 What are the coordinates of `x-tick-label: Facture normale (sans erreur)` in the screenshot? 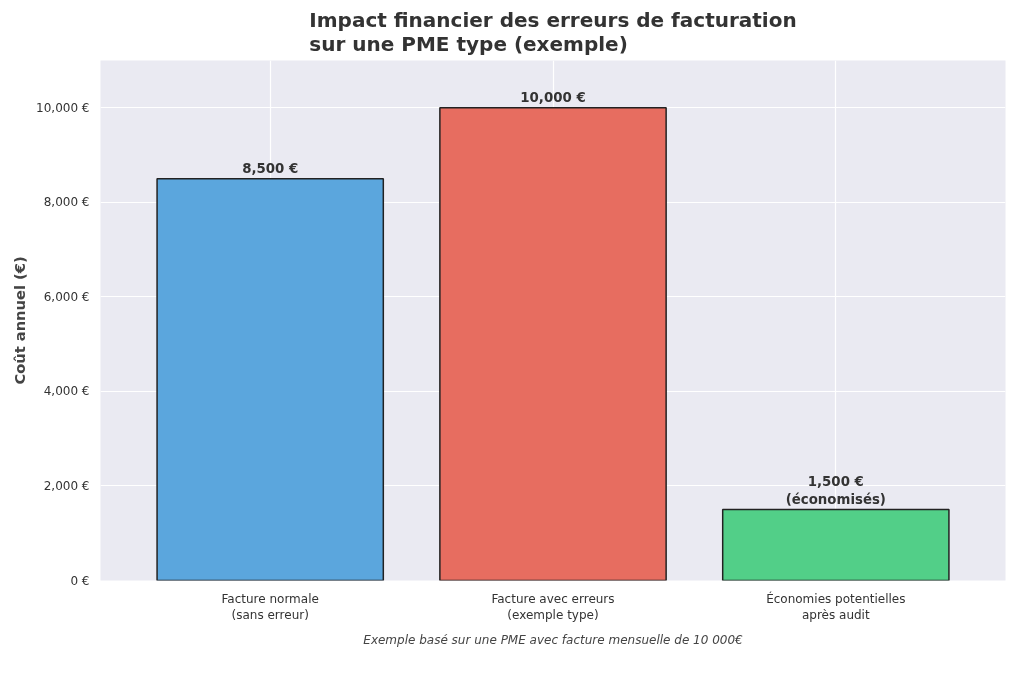 It's located at (270, 607).